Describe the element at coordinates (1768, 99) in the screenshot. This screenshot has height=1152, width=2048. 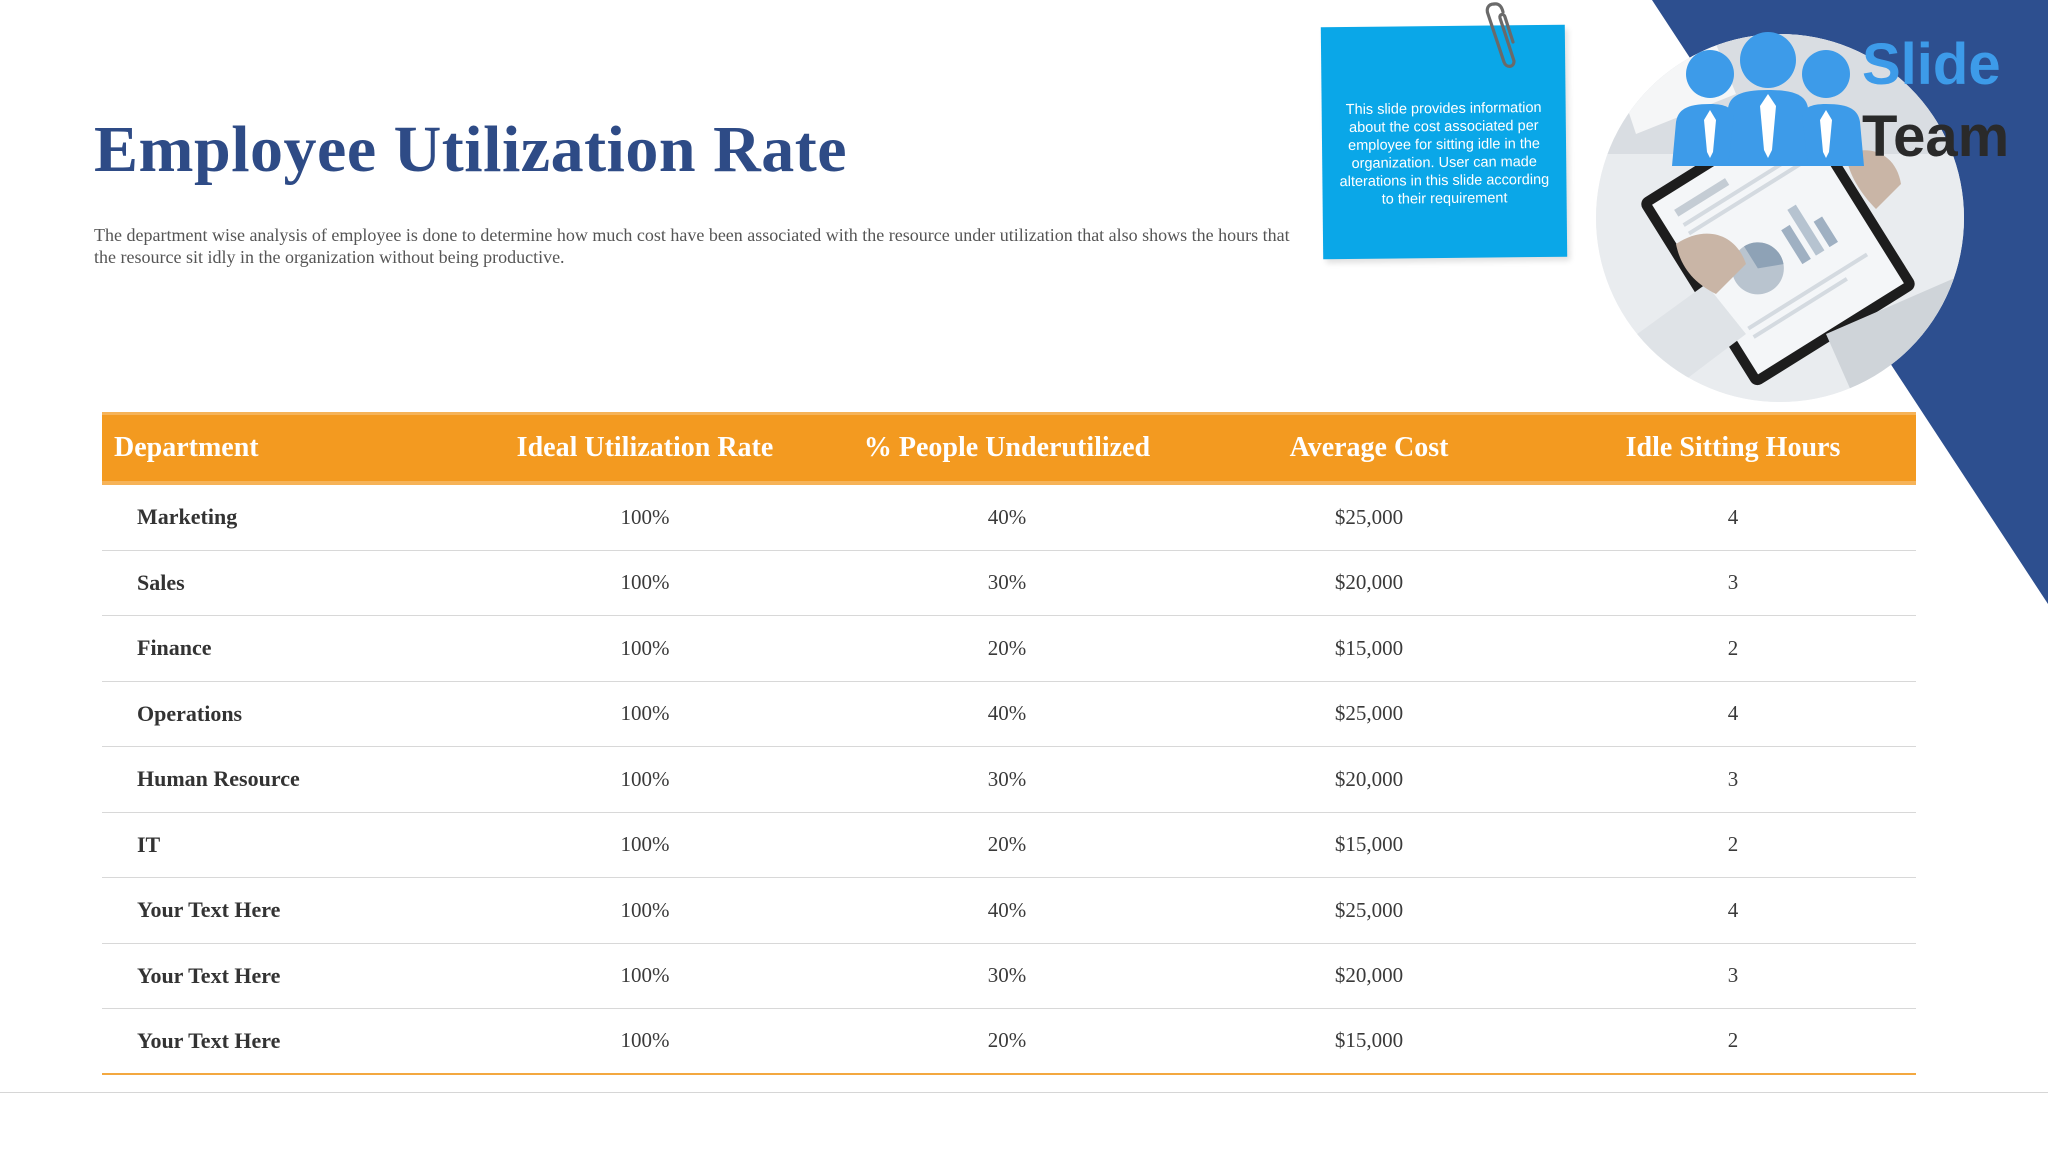
I see `people-group-icon` at that location.